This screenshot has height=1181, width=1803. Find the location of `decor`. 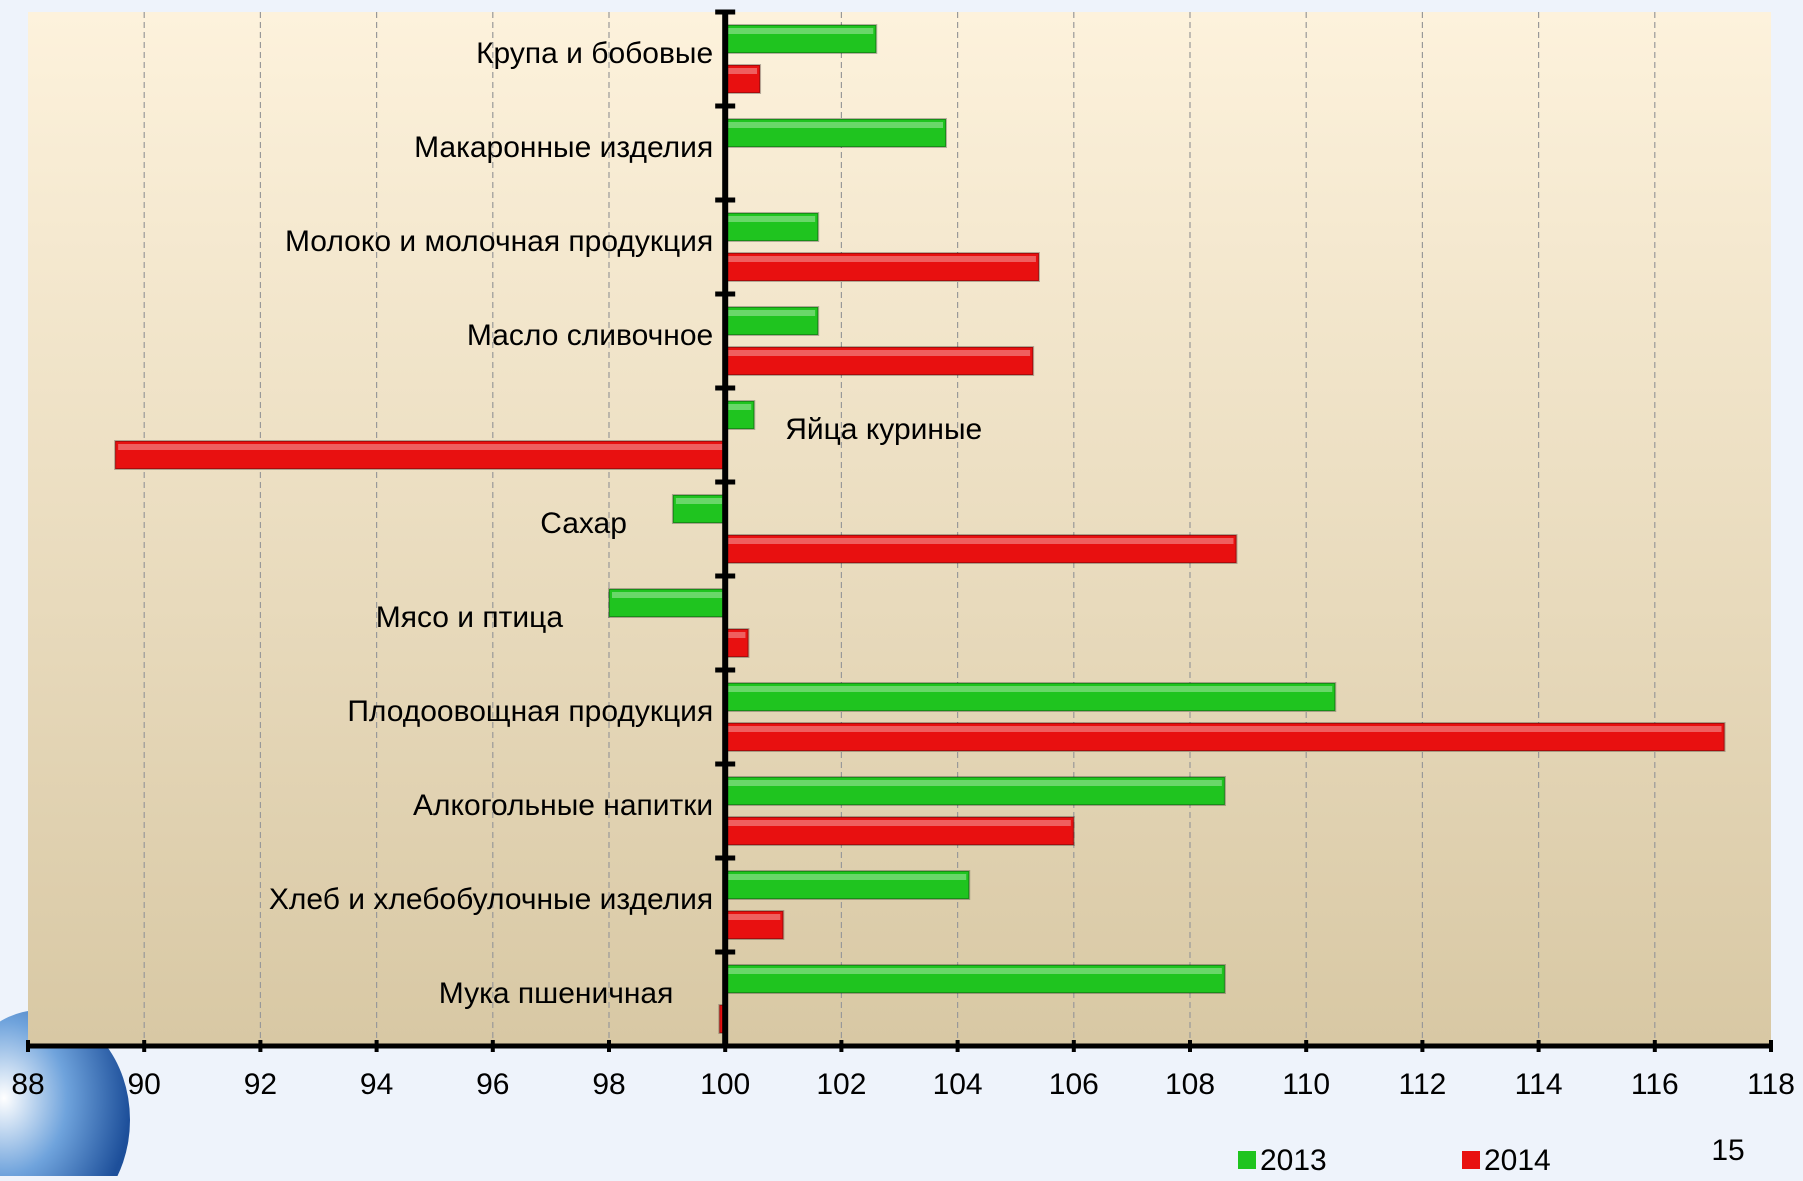

decor is located at coordinates (65, 1095).